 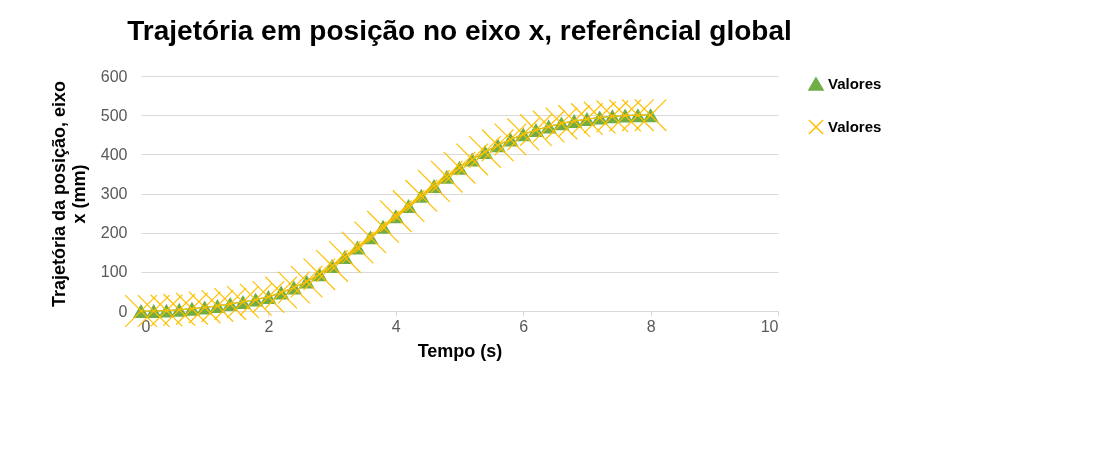 I want to click on y-tick-label: 400, so click(x=114, y=154).